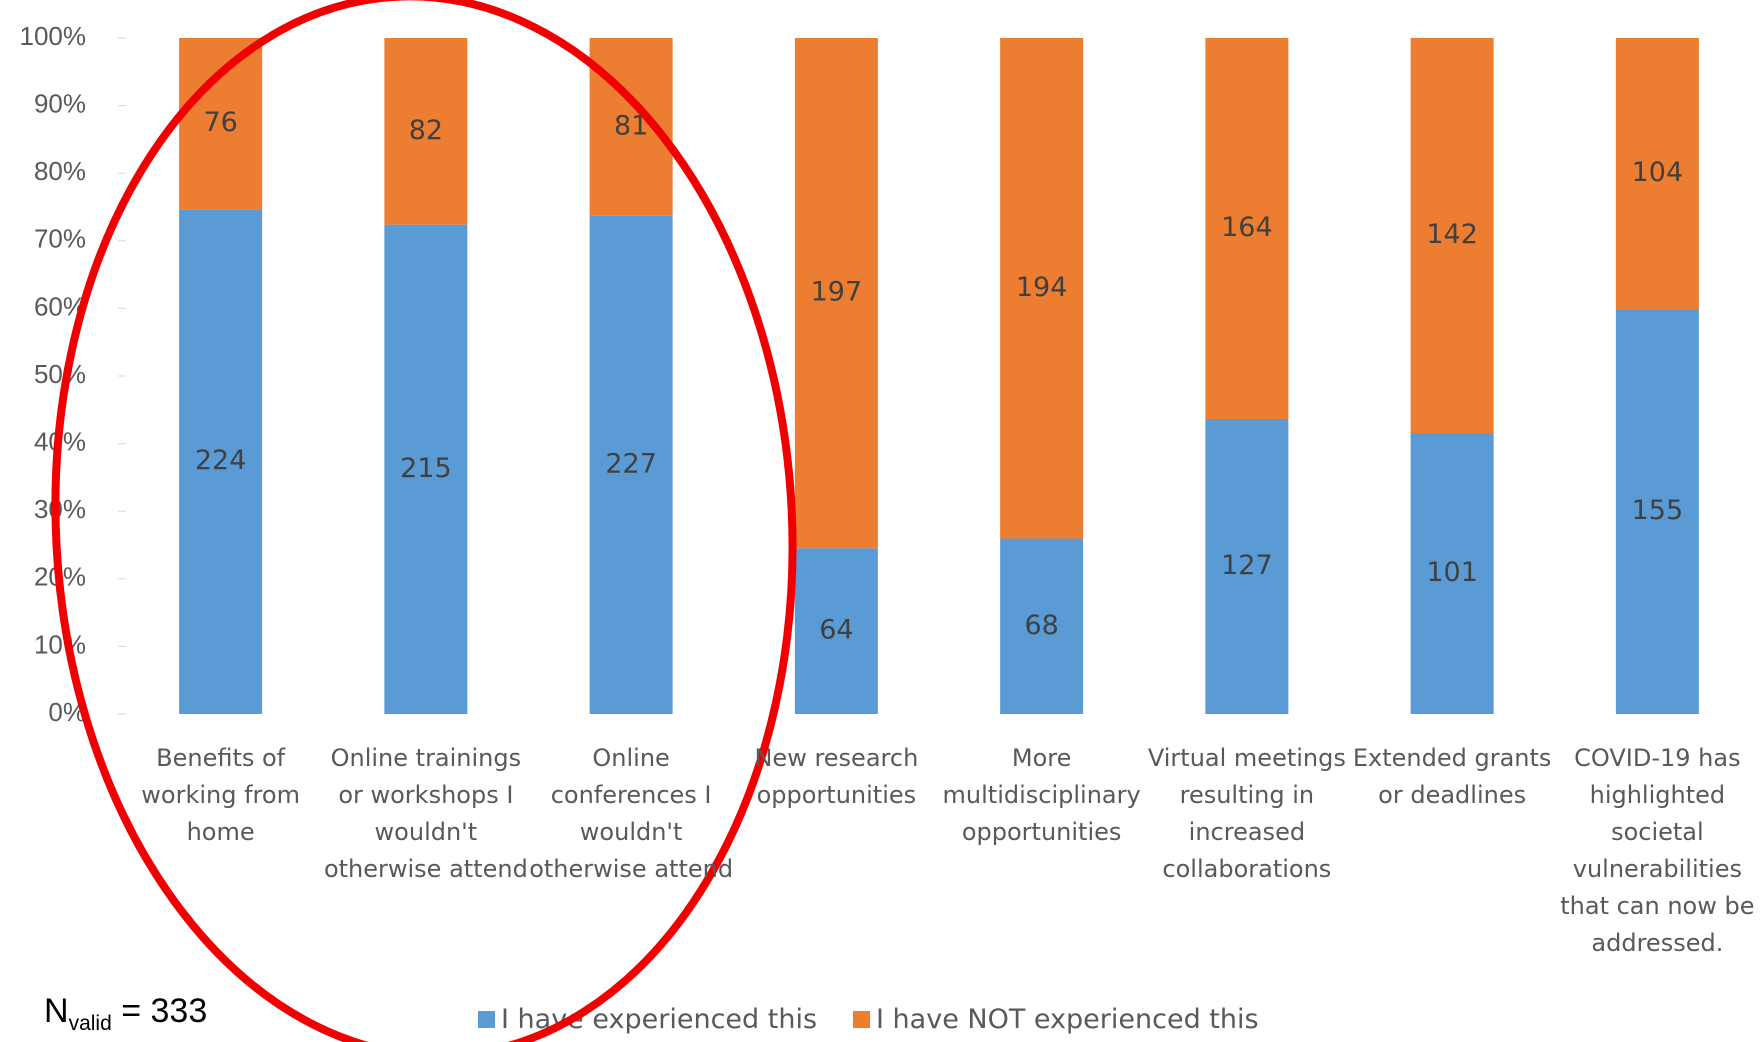 The height and width of the screenshot is (1042, 1761). What do you see at coordinates (426, 130) in the screenshot?
I see `data-label: 82` at bounding box center [426, 130].